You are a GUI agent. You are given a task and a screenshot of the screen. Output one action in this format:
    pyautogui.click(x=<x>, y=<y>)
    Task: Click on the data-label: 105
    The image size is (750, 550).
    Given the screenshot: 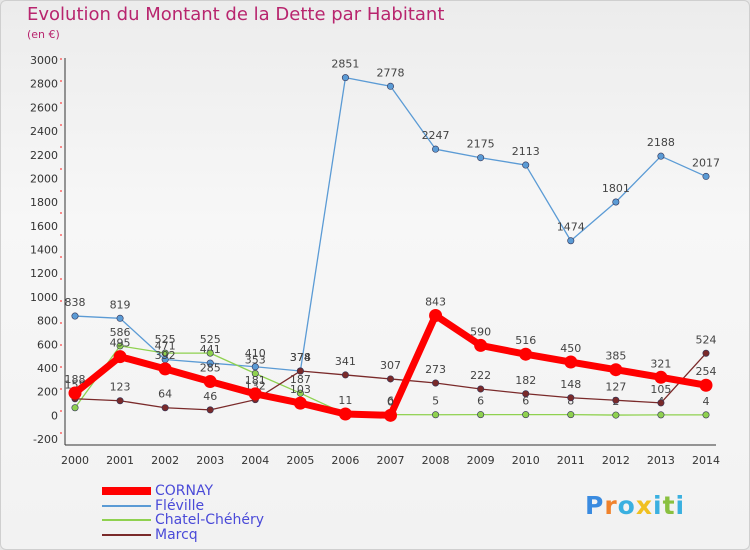 What is the action you would take?
    pyautogui.click(x=660, y=389)
    